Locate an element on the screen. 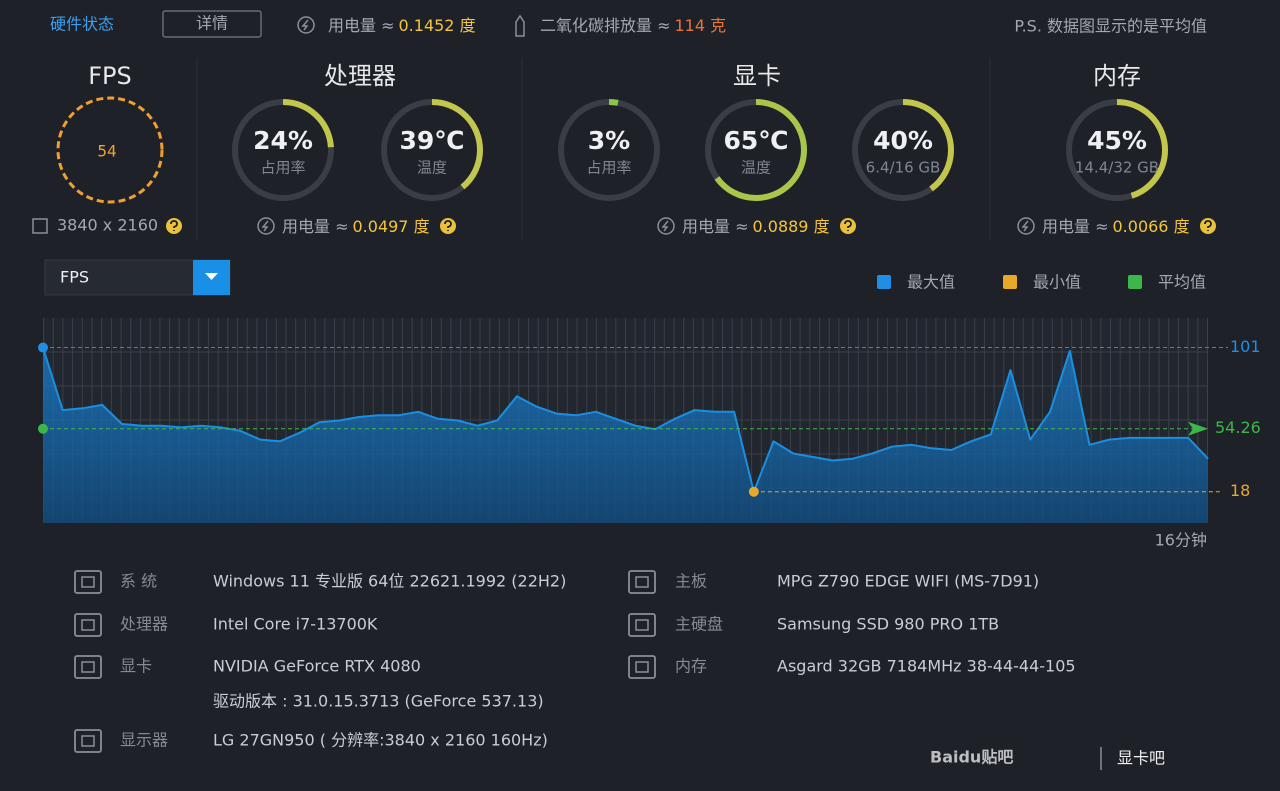 The image size is (1280, 791). section-title: 显卡 is located at coordinates (757, 76).